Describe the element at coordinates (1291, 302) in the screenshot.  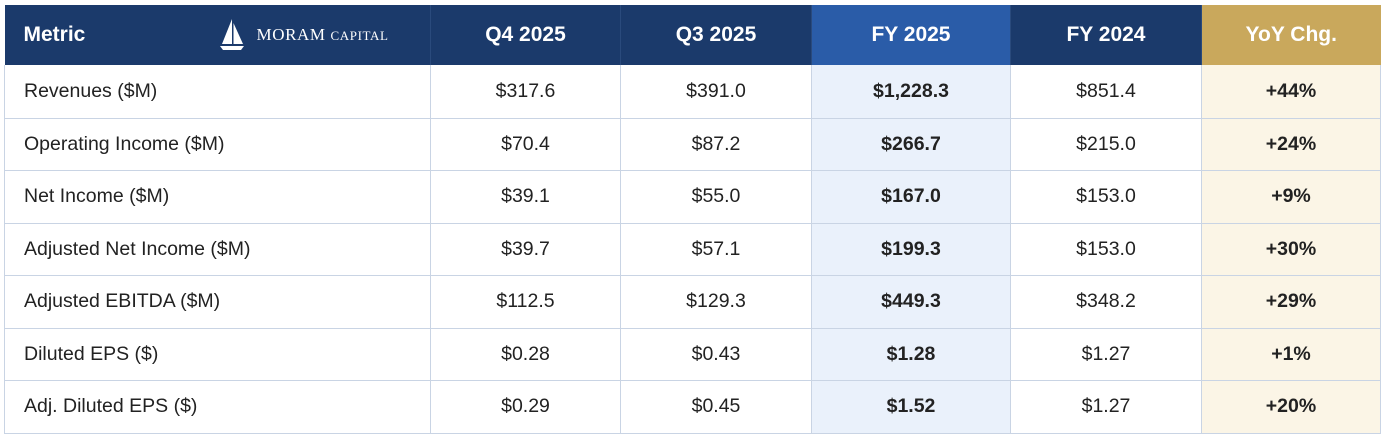
I see `yoy-change-cell: +29%` at that location.